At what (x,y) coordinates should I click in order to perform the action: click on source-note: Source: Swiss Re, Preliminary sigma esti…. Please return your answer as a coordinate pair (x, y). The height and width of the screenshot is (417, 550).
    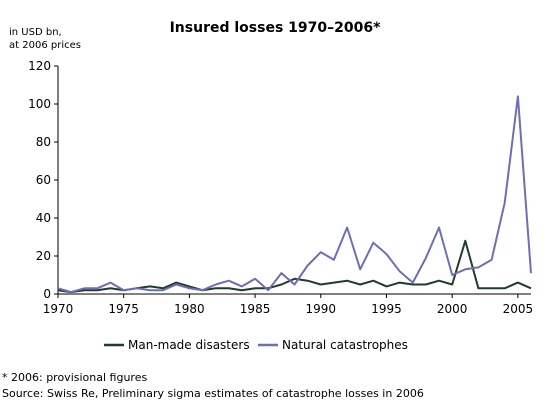
    Looking at the image, I should click on (213, 393).